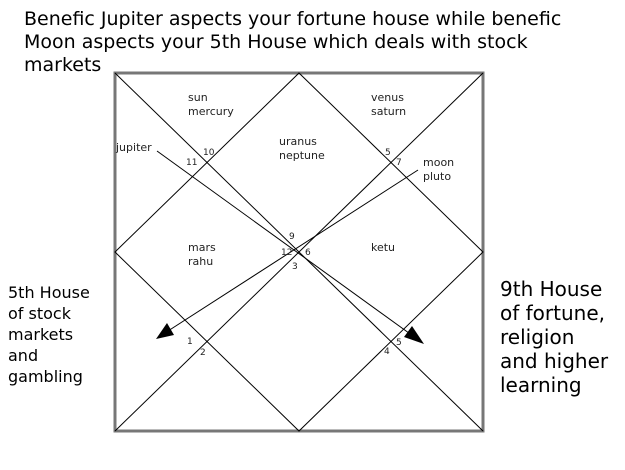 Image resolution: width=625 pixels, height=470 pixels. What do you see at coordinates (190, 342) in the screenshot?
I see `house-number: 1` at bounding box center [190, 342].